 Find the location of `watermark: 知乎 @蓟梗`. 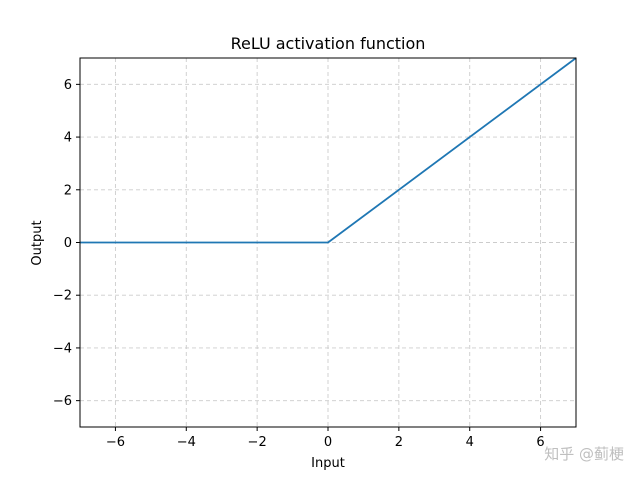

watermark: 知乎 @蓟梗 is located at coordinates (584, 454).